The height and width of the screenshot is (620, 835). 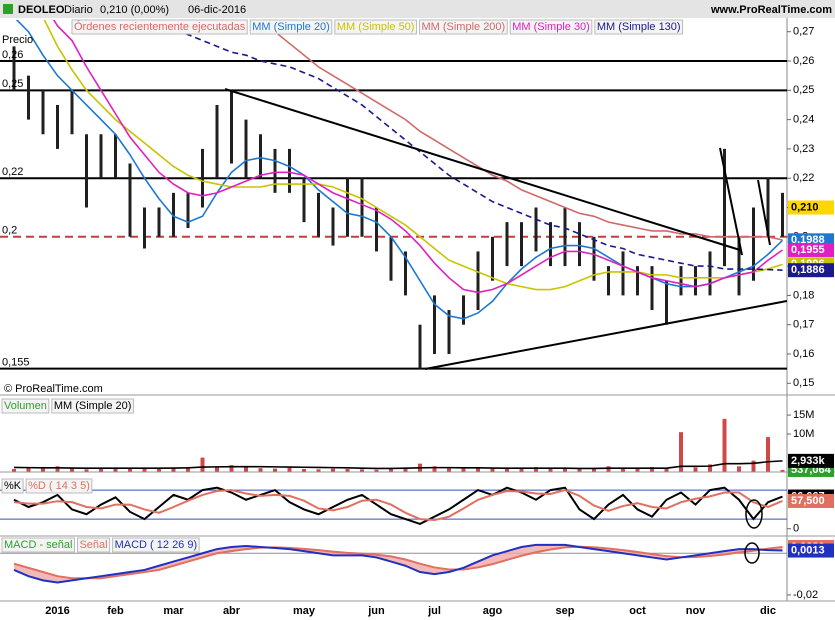 What do you see at coordinates (803, 90) in the screenshot?
I see `y-tick-label: 0,25` at bounding box center [803, 90].